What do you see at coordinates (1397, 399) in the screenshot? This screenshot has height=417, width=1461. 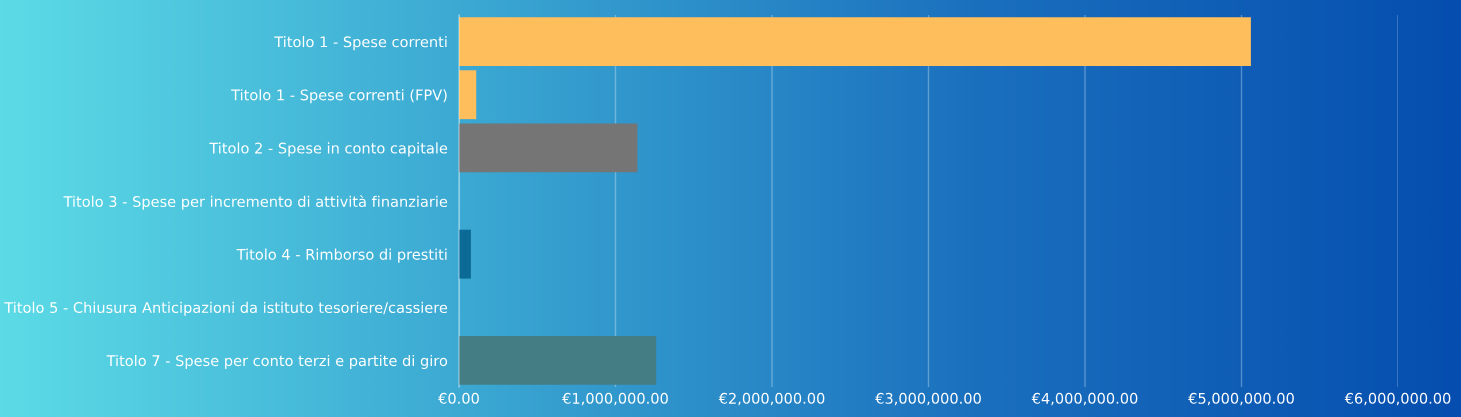 I see `x-tick-label: €6,000,000.00` at bounding box center [1397, 399].